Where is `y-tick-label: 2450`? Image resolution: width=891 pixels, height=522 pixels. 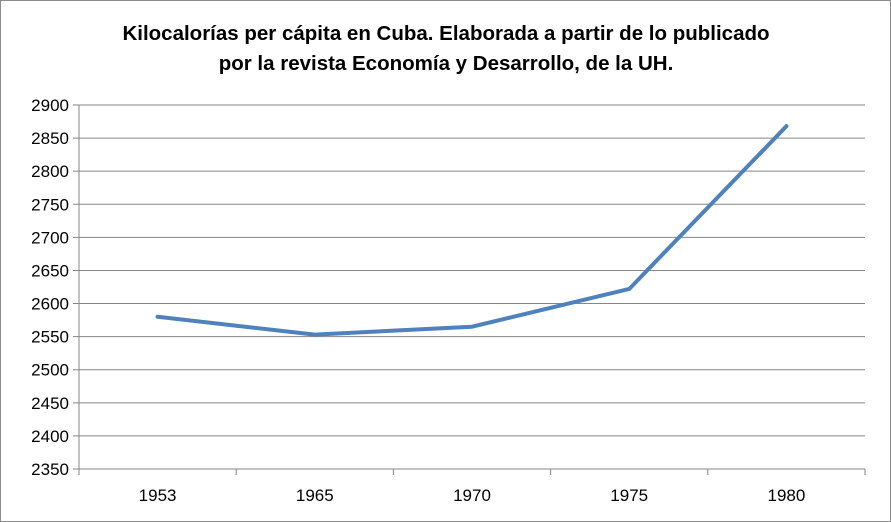 y-tick-label: 2450 is located at coordinates (50, 403).